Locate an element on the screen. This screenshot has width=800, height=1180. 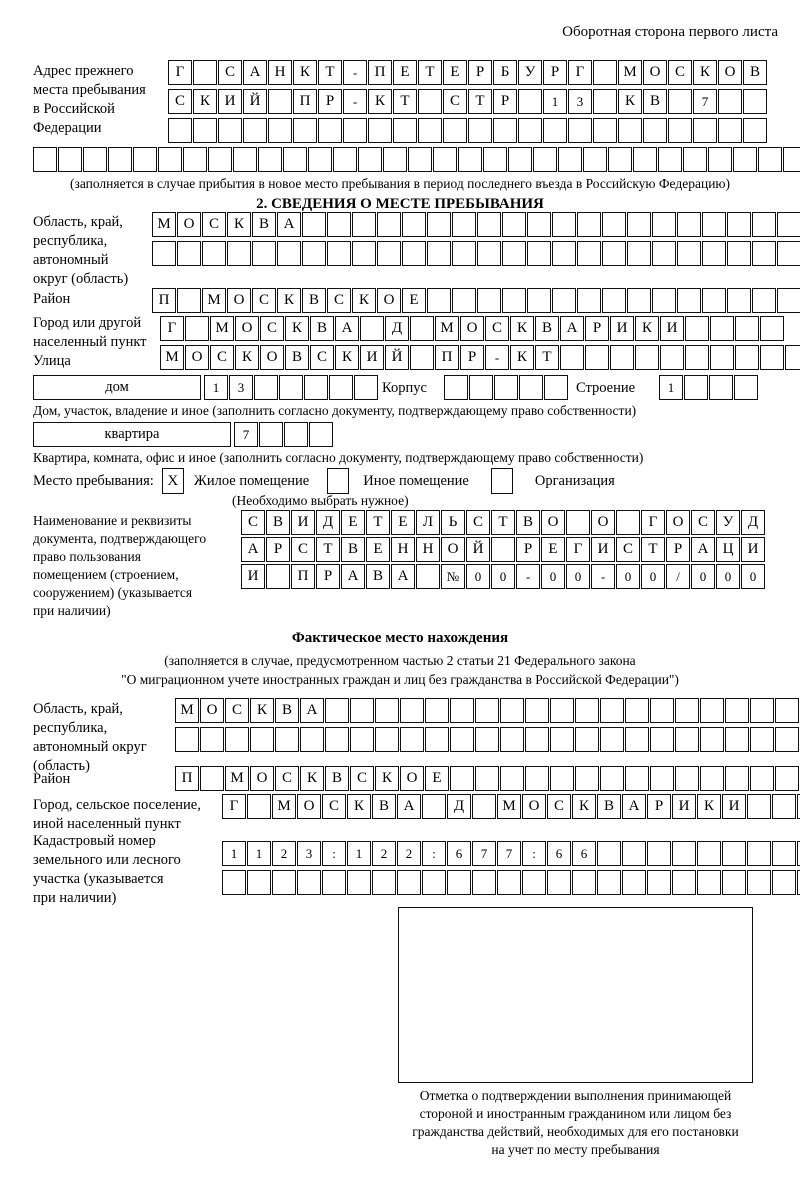
char-cell: Ь is located at coordinates (453, 522).